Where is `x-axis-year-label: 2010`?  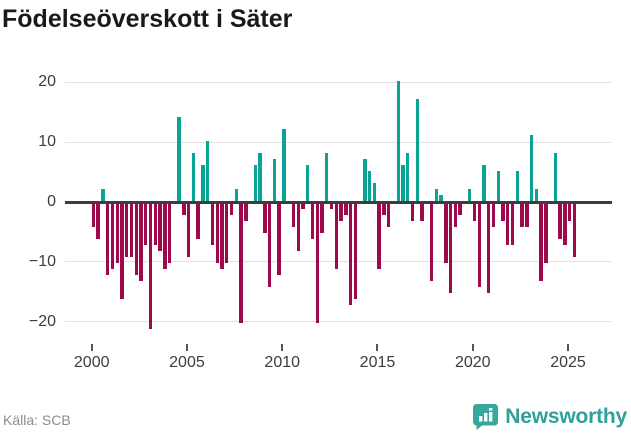
x-axis-year-label: 2010 is located at coordinates (282, 362).